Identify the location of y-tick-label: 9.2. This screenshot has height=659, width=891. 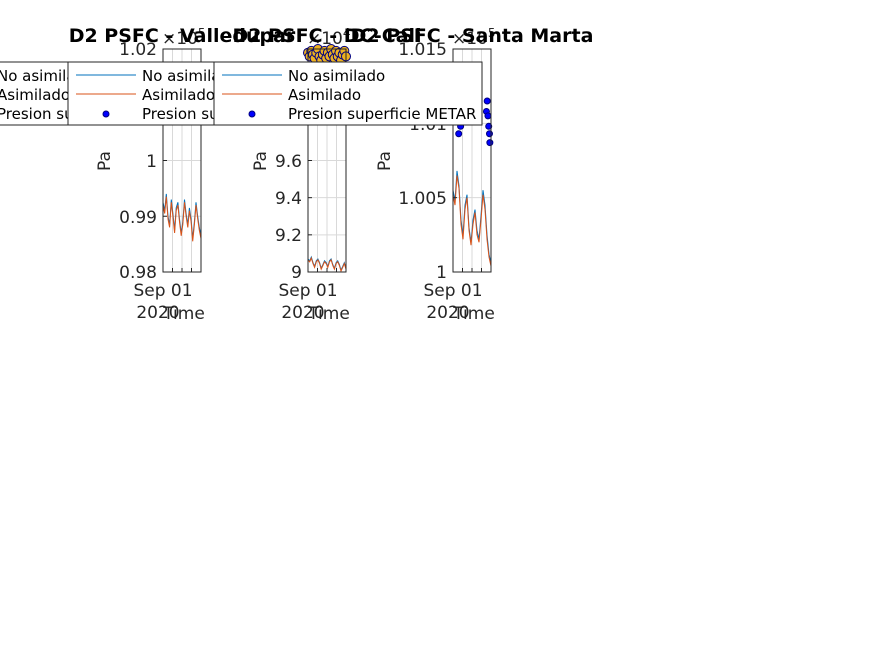
(288, 236).